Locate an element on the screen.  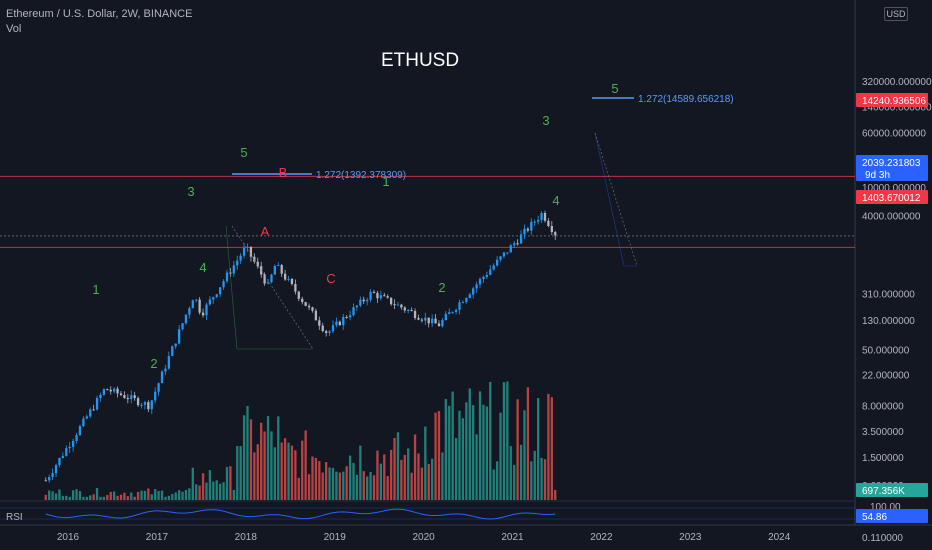
price-tag-bg is located at coordinates (892, 100).